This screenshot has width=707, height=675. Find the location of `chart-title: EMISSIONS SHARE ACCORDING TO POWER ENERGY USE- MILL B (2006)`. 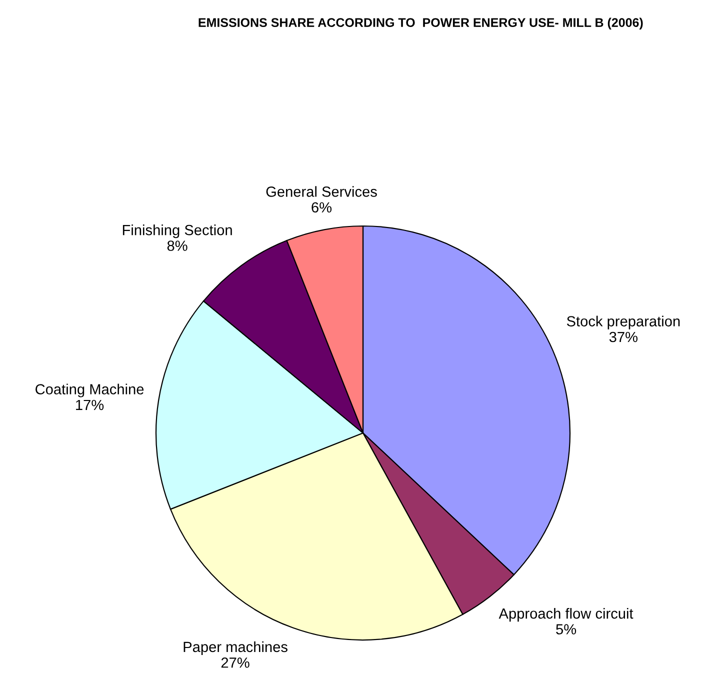

chart-title: EMISSIONS SHARE ACCORDING TO POWER ENERGY USE- MILL B (2006) is located at coordinates (420, 24).